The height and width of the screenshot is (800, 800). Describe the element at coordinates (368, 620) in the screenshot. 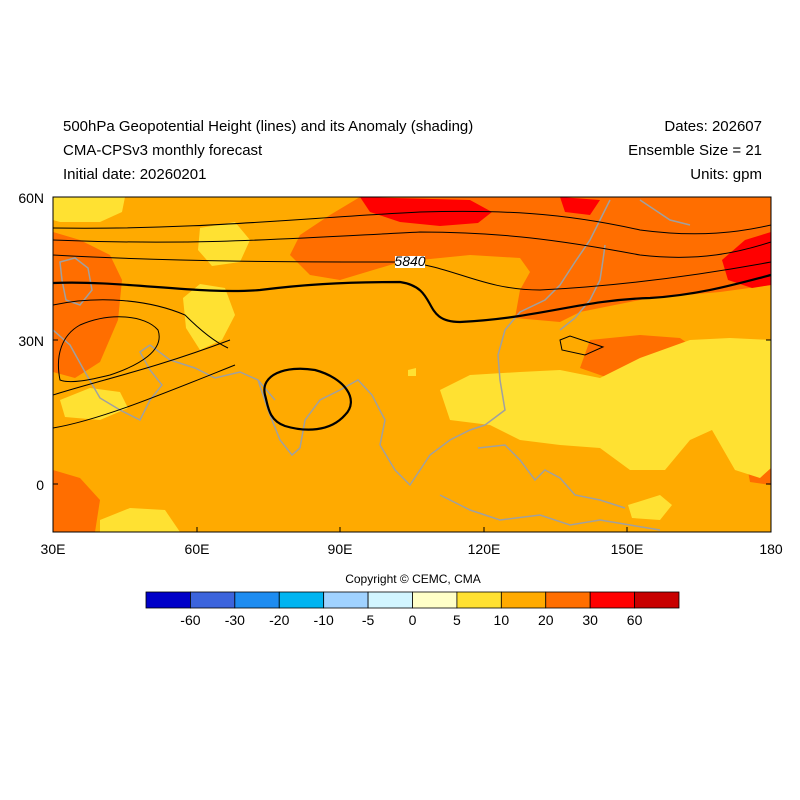

I see `colorbar-label: -5` at that location.